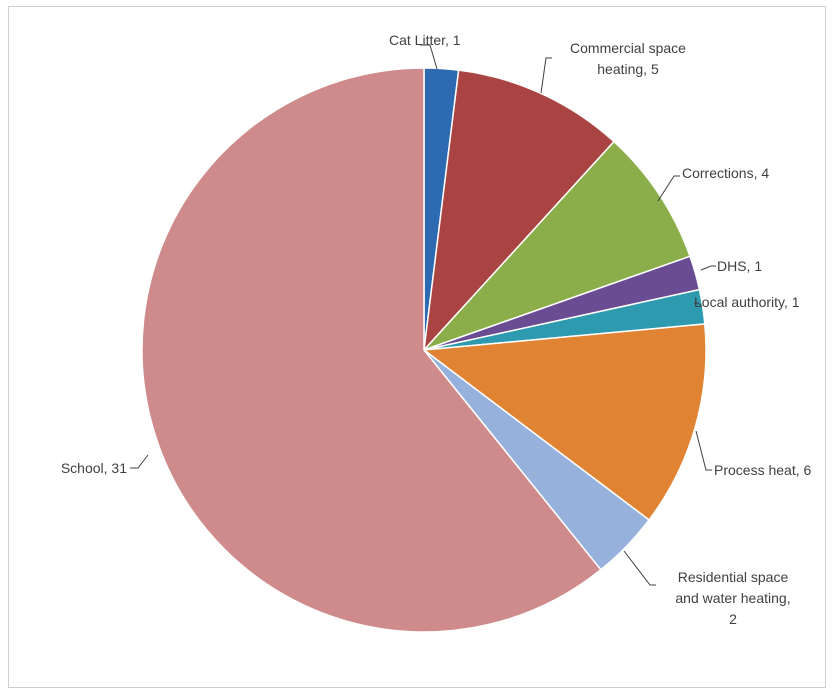 Image resolution: width=834 pixels, height=693 pixels. Describe the element at coordinates (747, 302) in the screenshot. I see `data-label-local-authority: Local authority, 1` at that location.